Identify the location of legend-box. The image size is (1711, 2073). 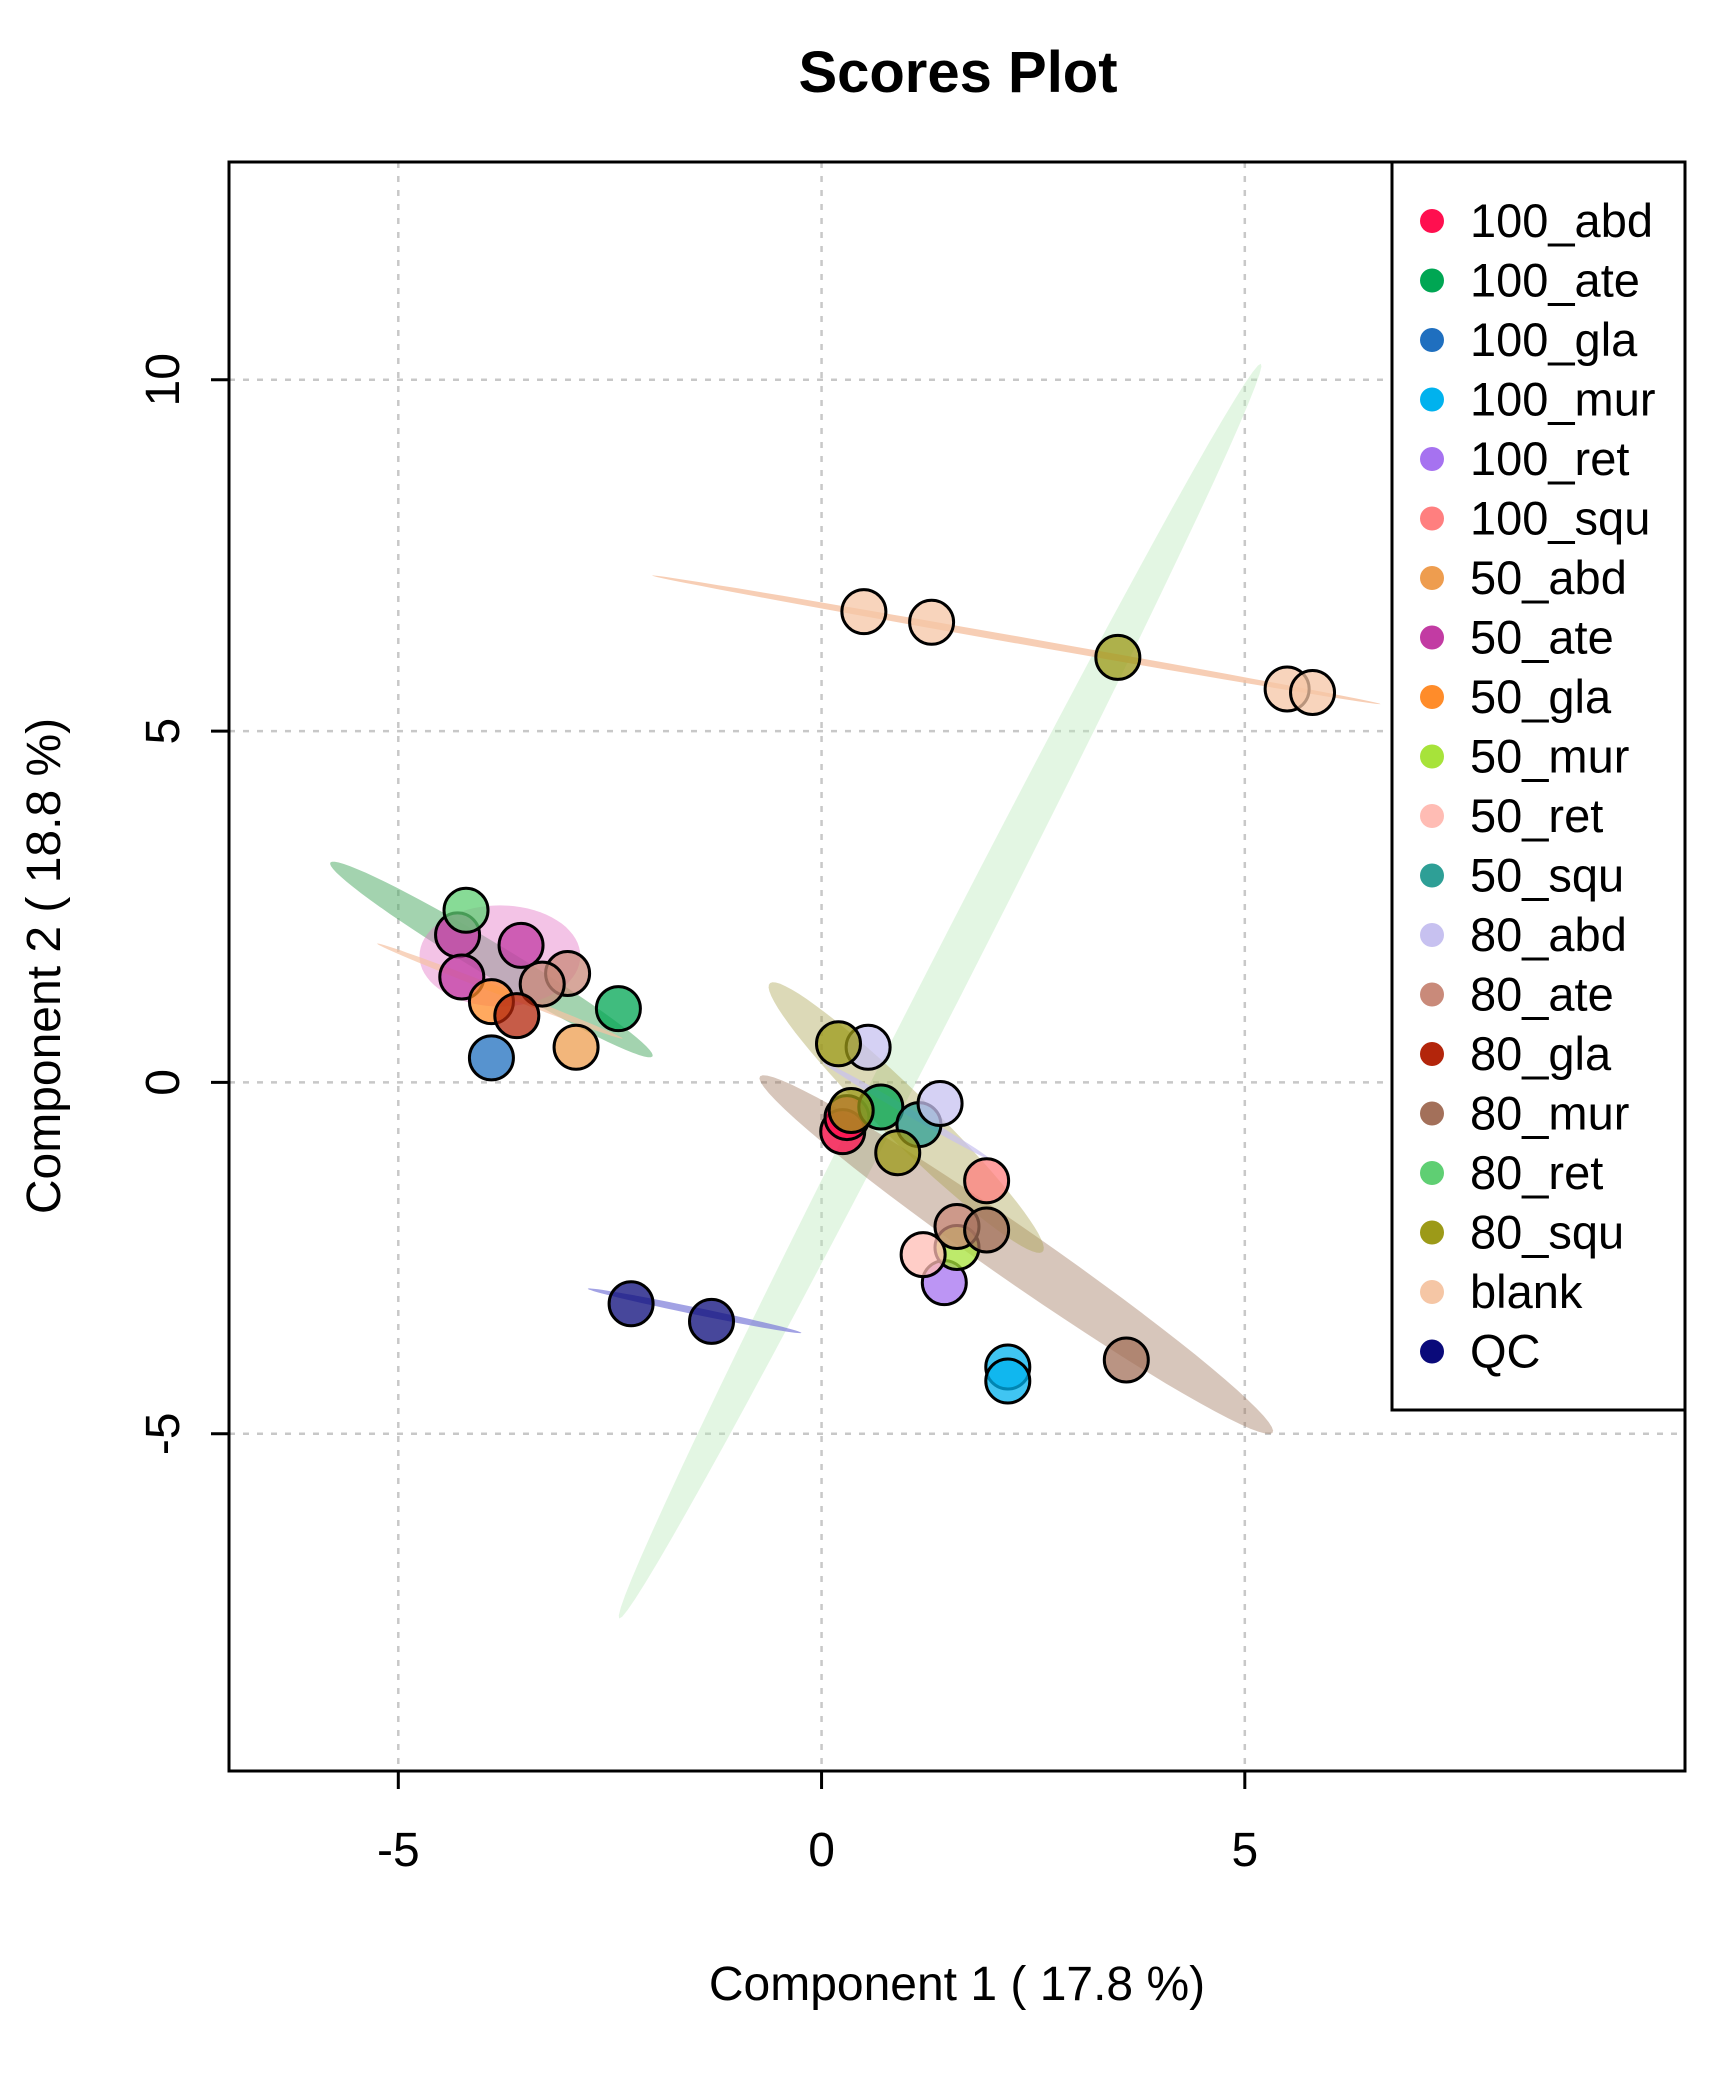
(1538, 786).